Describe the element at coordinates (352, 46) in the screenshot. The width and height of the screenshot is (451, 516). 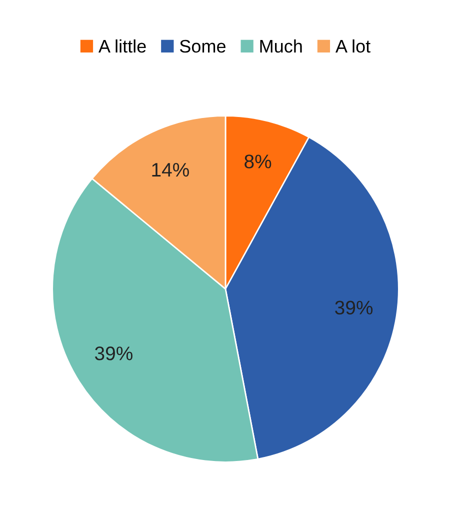
I see `legend-label: A lot` at that location.